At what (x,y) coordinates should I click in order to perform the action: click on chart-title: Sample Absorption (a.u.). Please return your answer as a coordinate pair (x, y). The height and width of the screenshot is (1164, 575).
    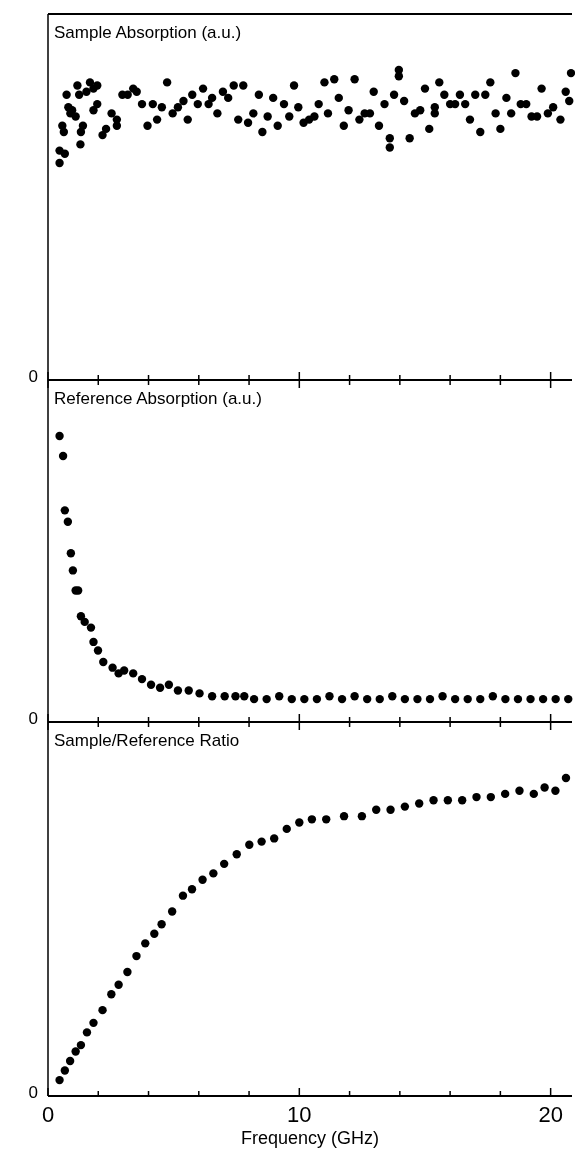
    Looking at the image, I should click on (148, 32).